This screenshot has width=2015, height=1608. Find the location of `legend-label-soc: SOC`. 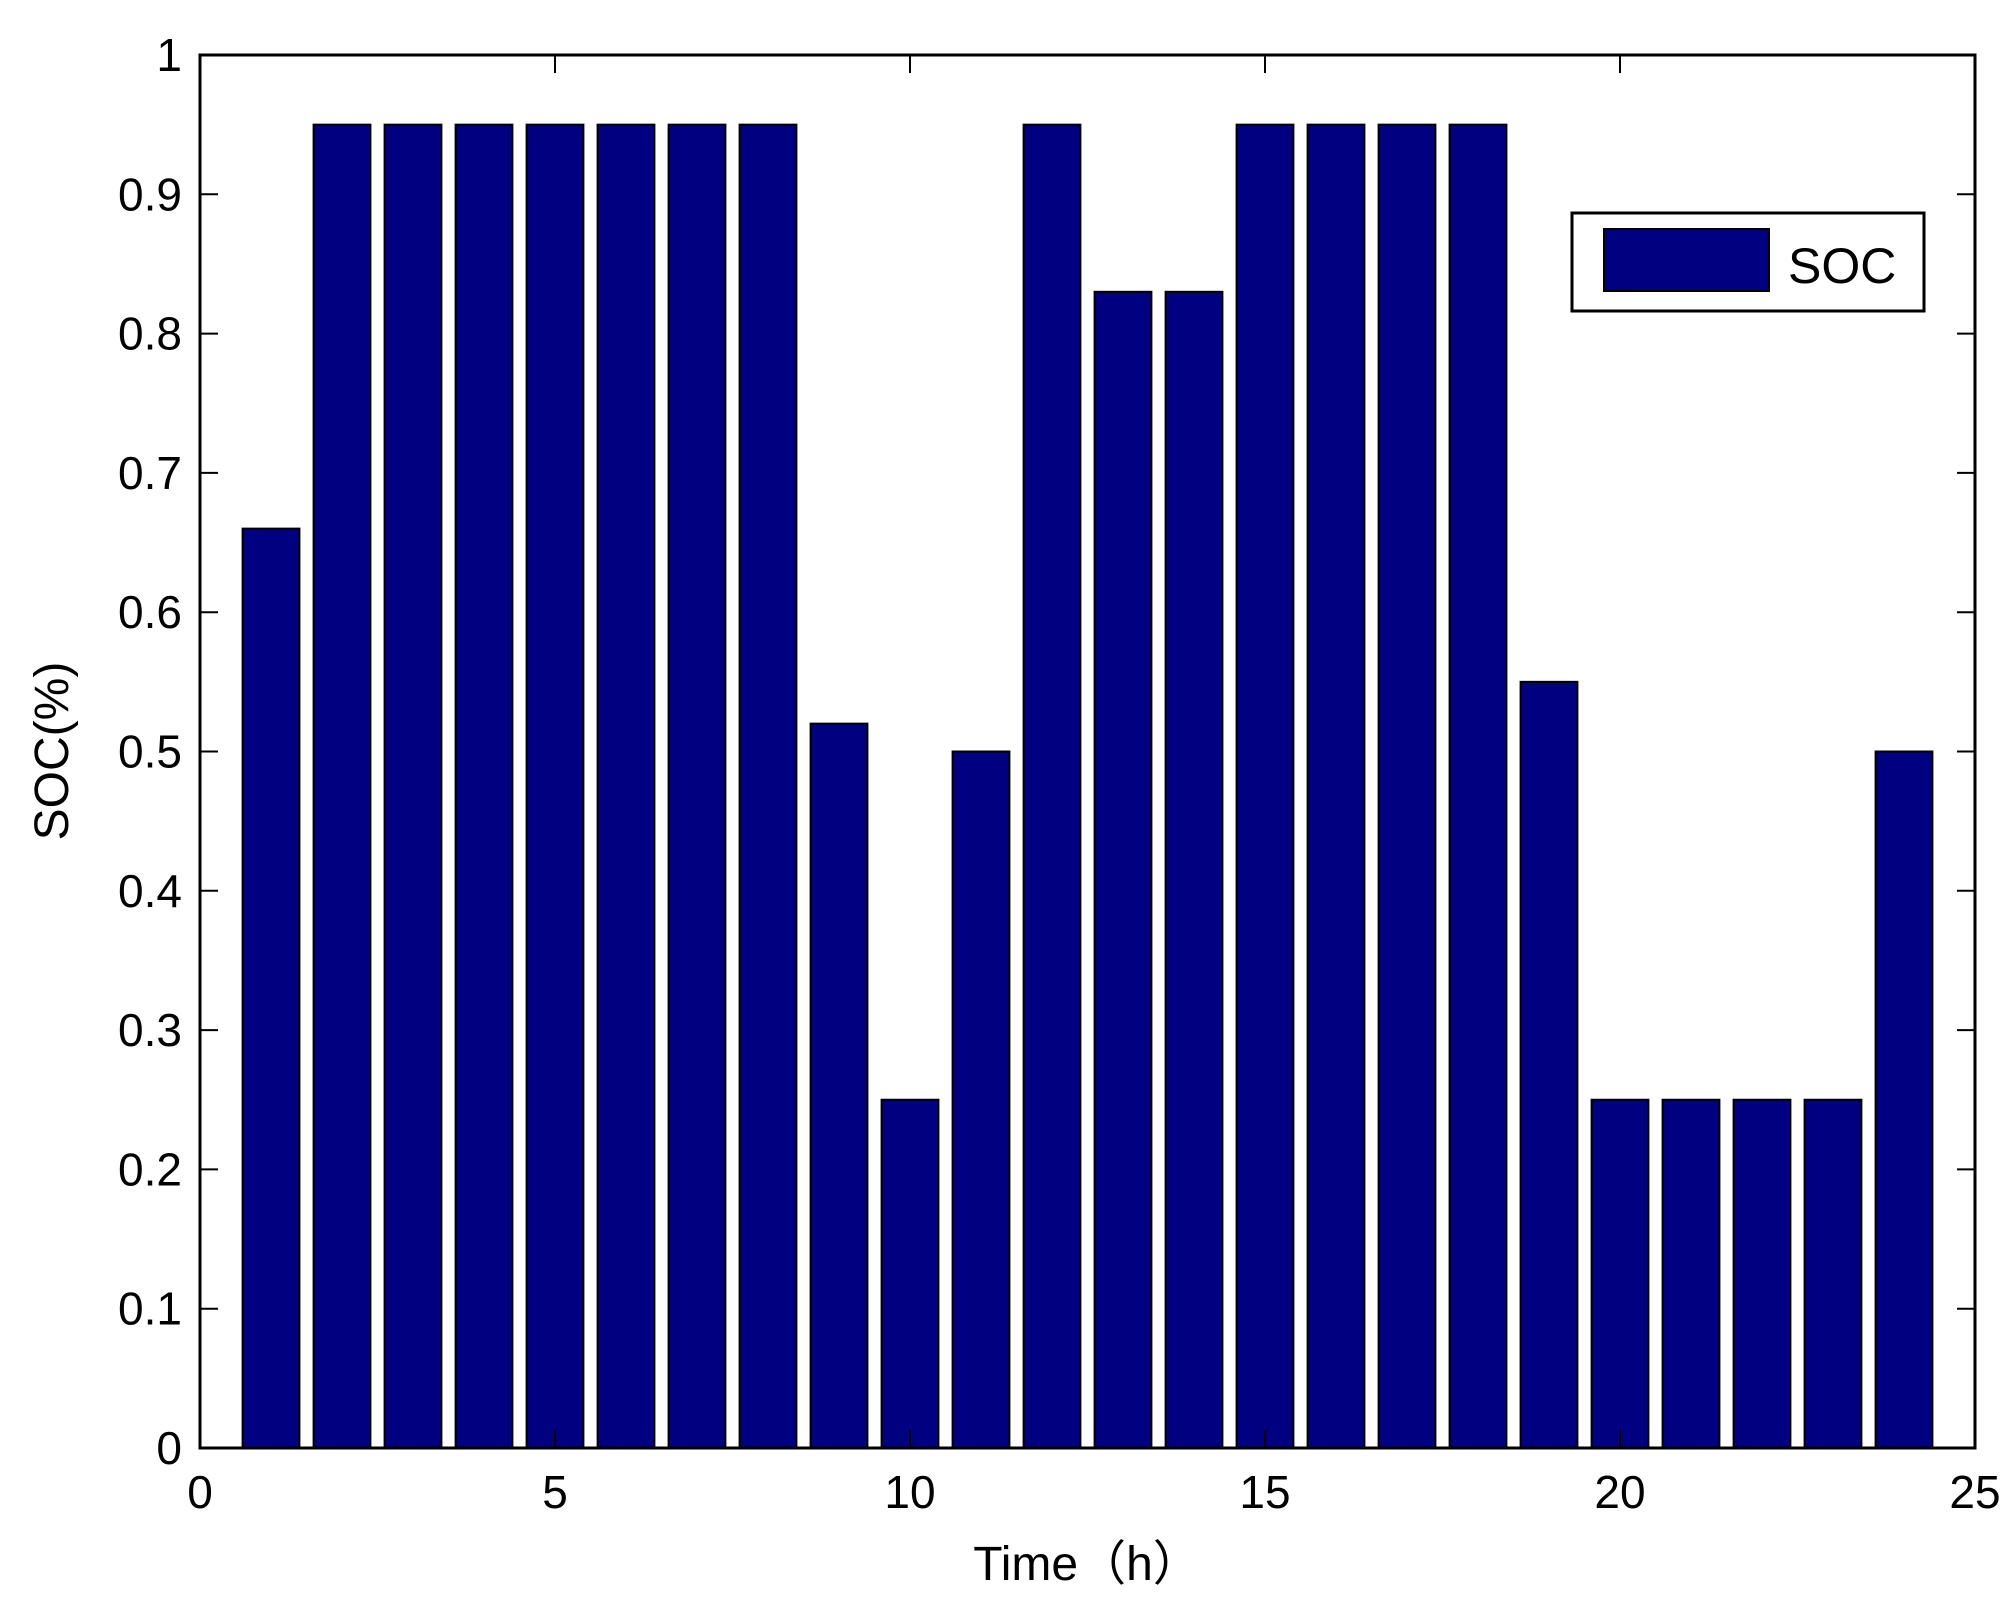

legend-label-soc: SOC is located at coordinates (1842, 266).